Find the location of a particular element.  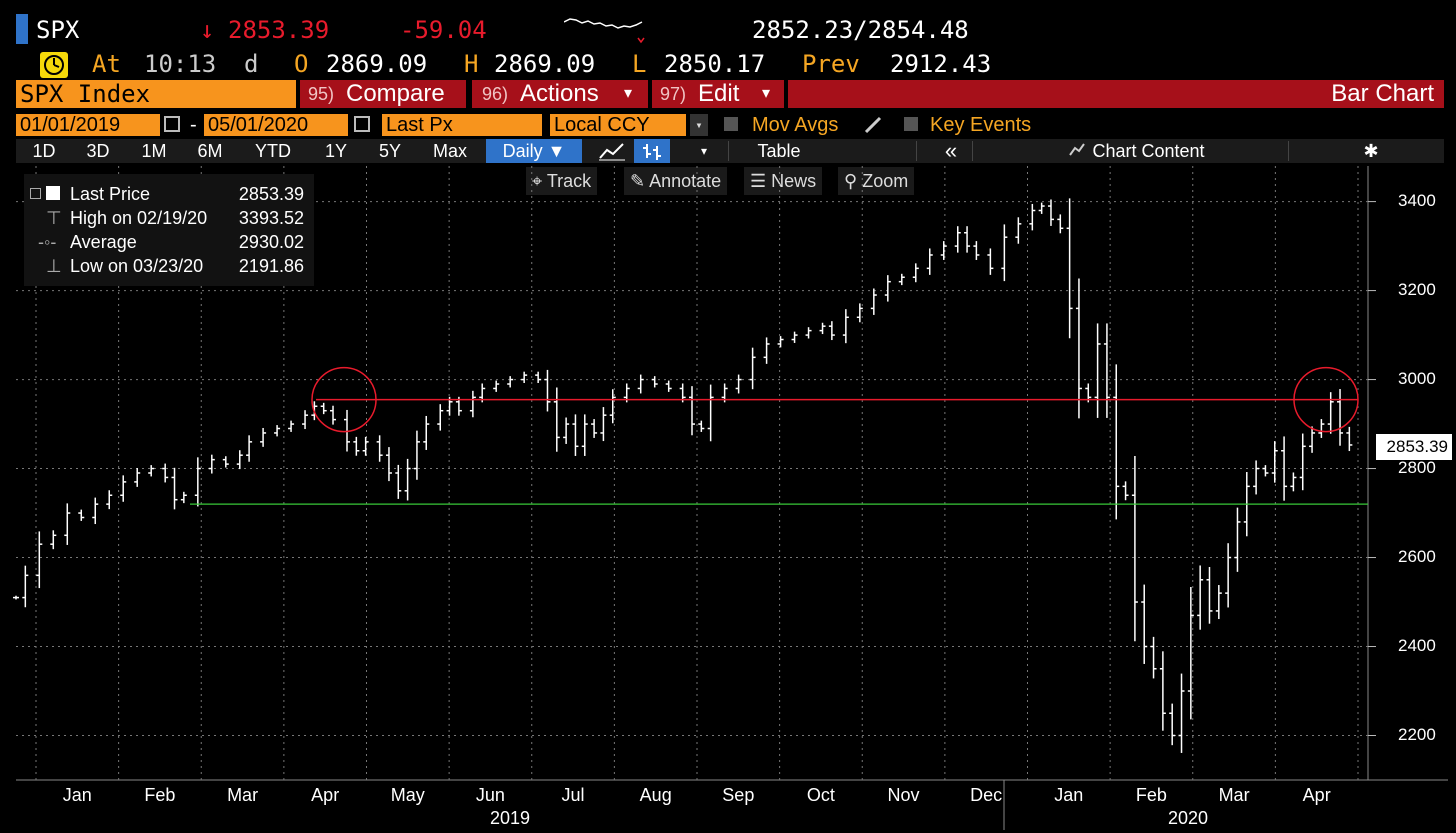

settings-gear-icon: ✱ is located at coordinates (1371, 151).